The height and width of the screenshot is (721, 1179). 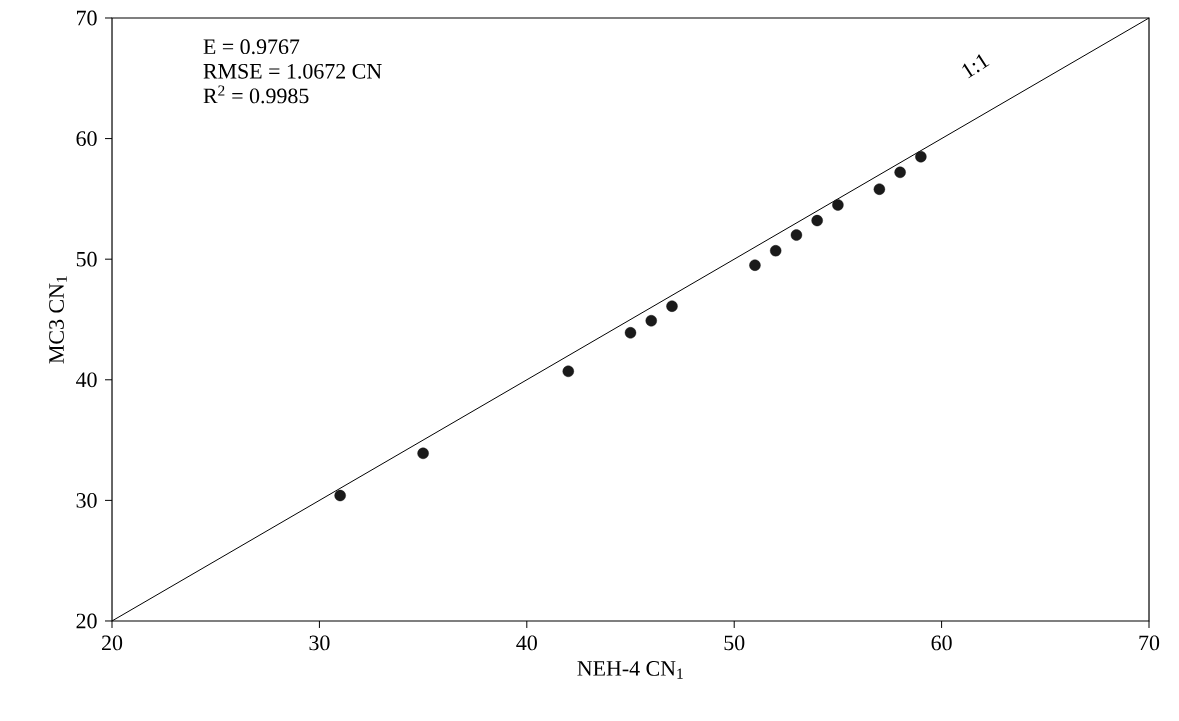 What do you see at coordinates (86, 380) in the screenshot?
I see `y-tick-label: 40` at bounding box center [86, 380].